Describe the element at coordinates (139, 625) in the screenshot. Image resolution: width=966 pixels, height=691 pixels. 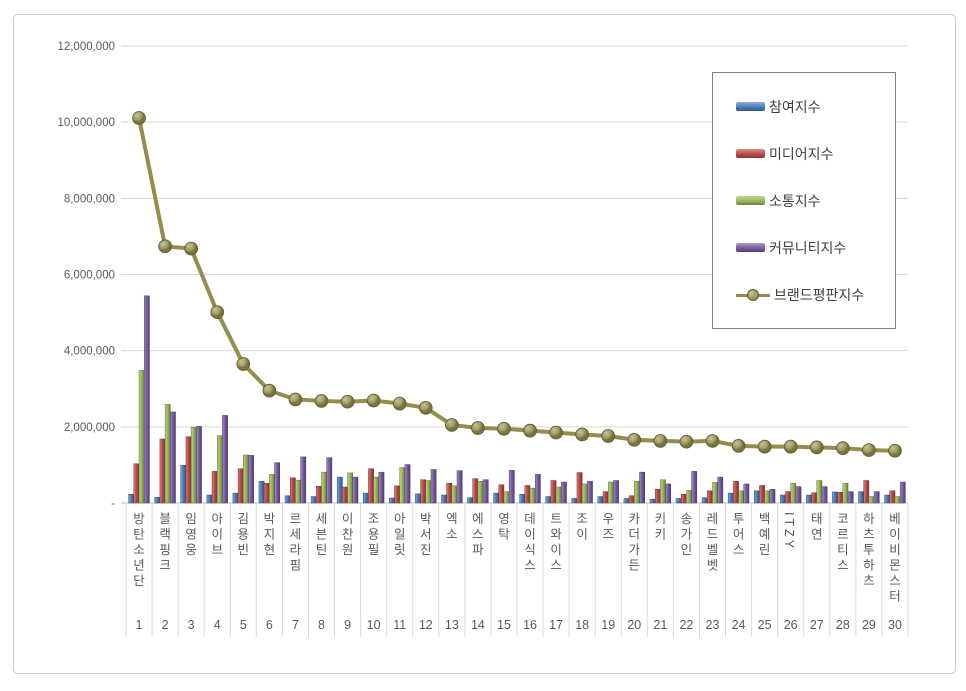
I see `rank-label-1: 1` at that location.